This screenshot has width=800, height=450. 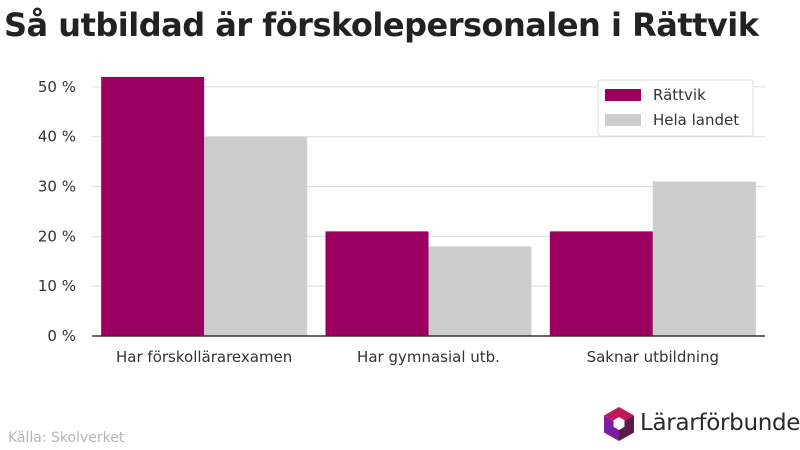 I want to click on y-tick-label: 50 %, so click(x=57, y=87).